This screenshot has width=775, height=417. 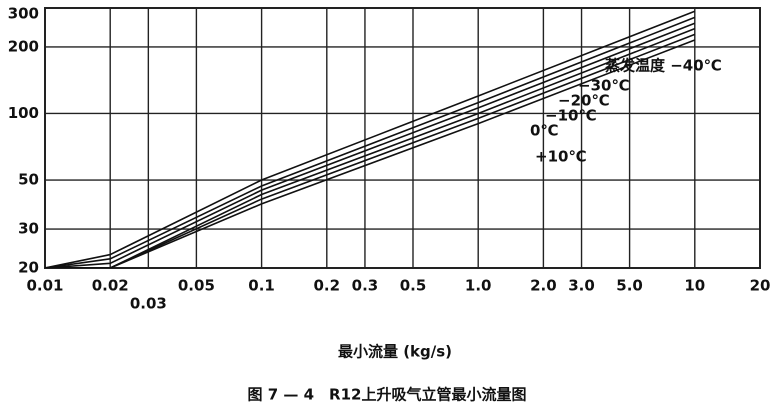 I want to click on x-tick-label: 2.0, so click(x=543, y=286).